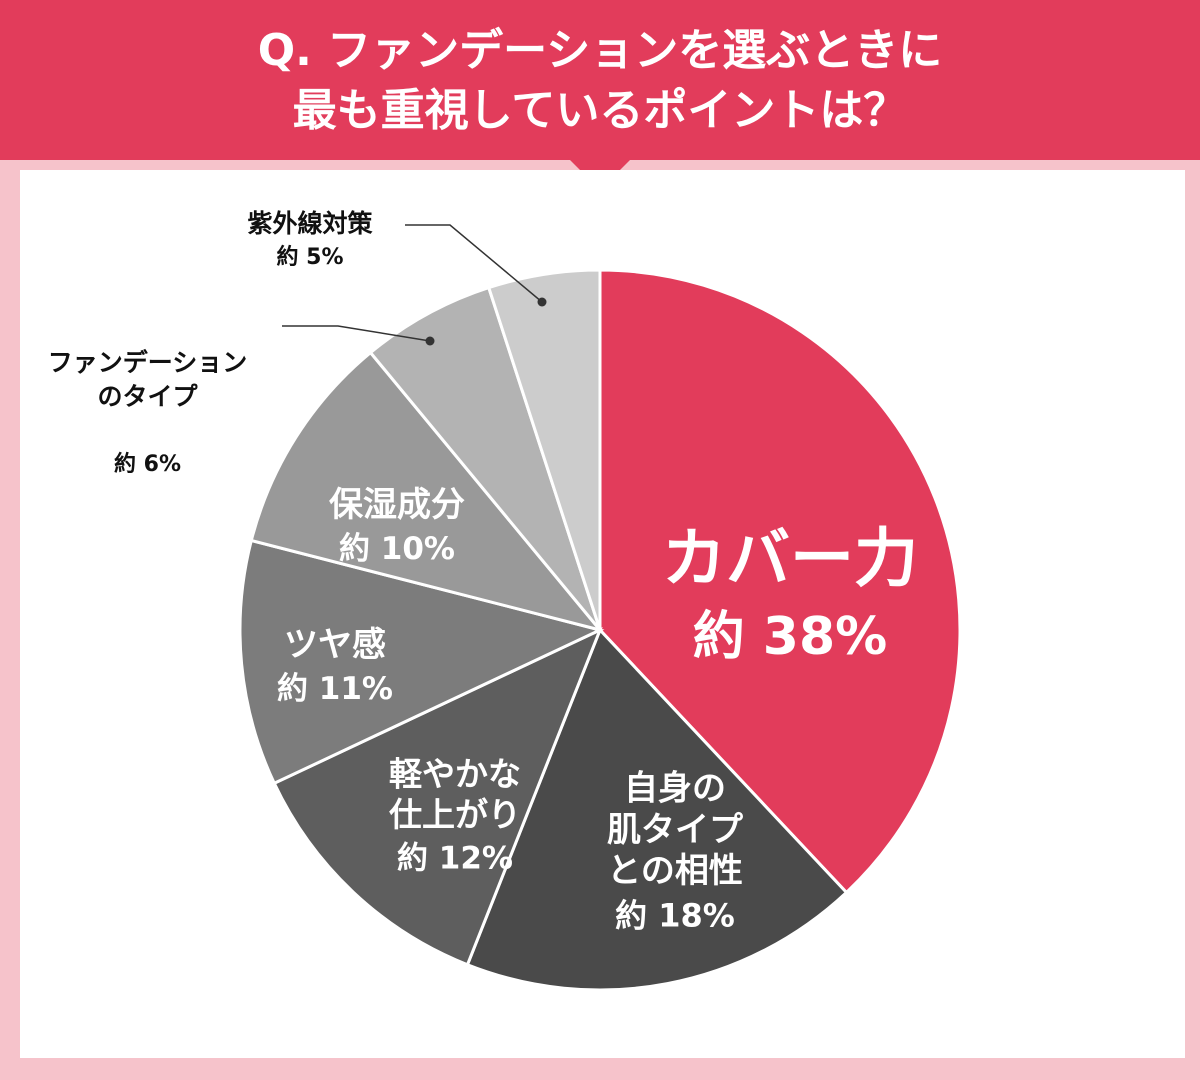 This screenshot has height=1080, width=1200. What do you see at coordinates (430, 341) in the screenshot?
I see `leader-line-foundation-type-dot` at bounding box center [430, 341].